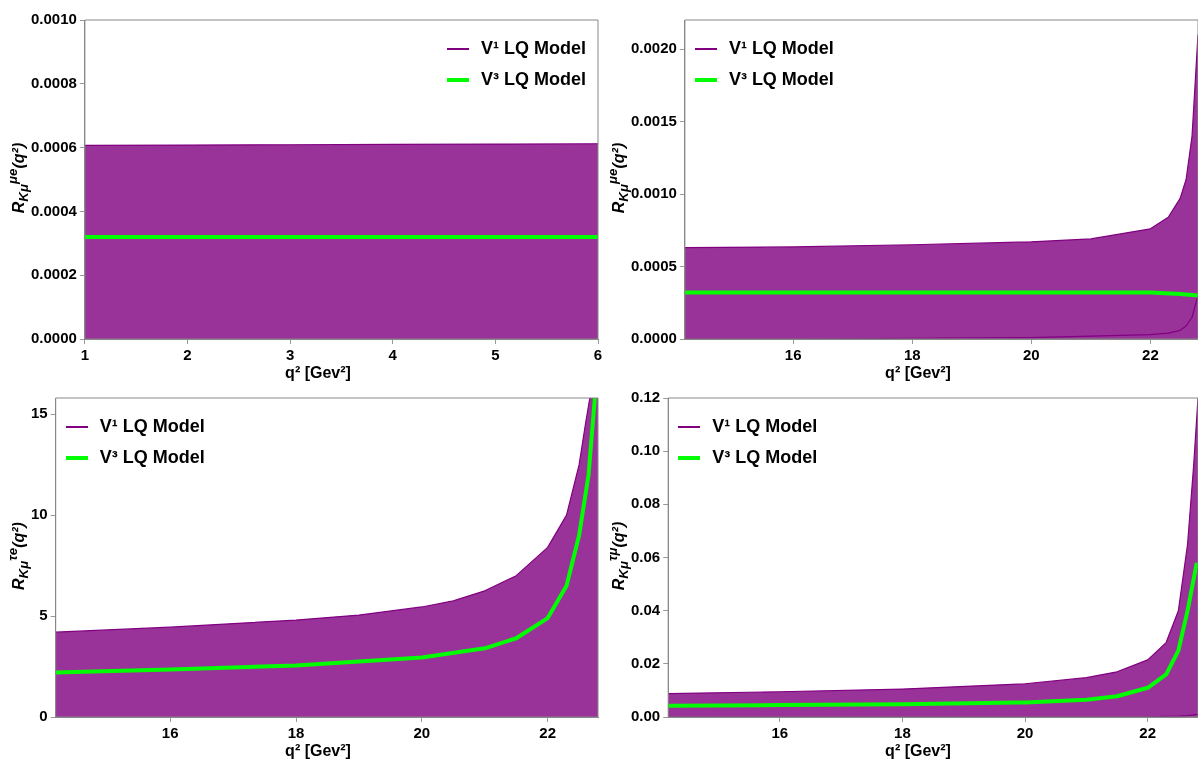 The image size is (1198, 759). I want to click on y-tick-label: 15, so click(39, 413).